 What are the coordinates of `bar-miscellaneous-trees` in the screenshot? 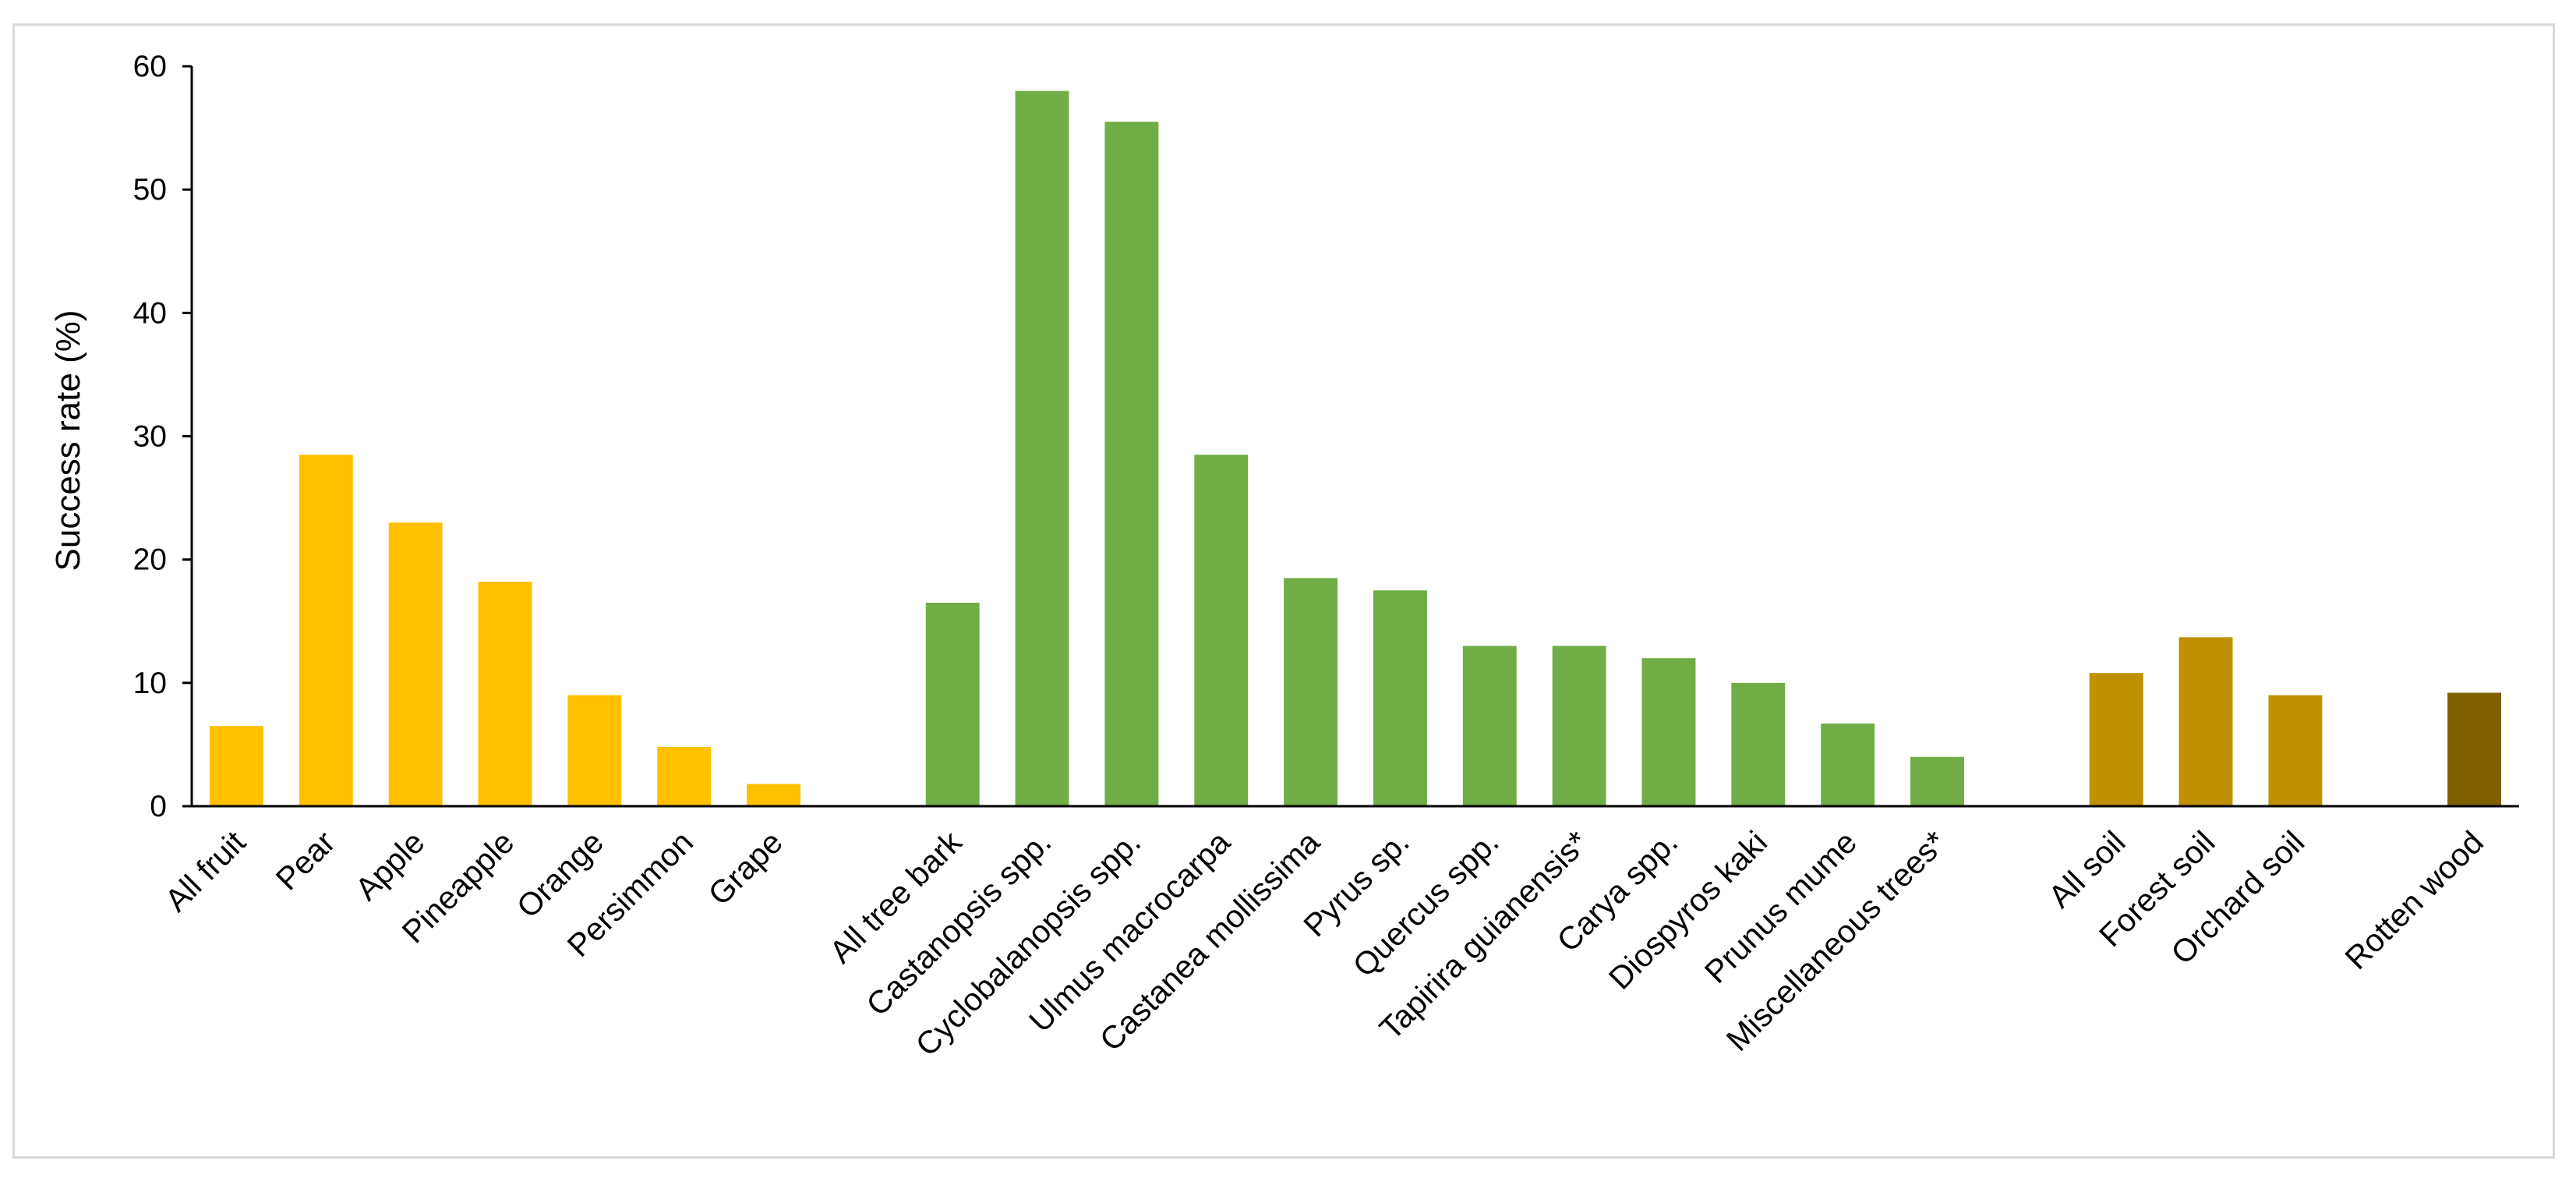 It's located at (1937, 781).